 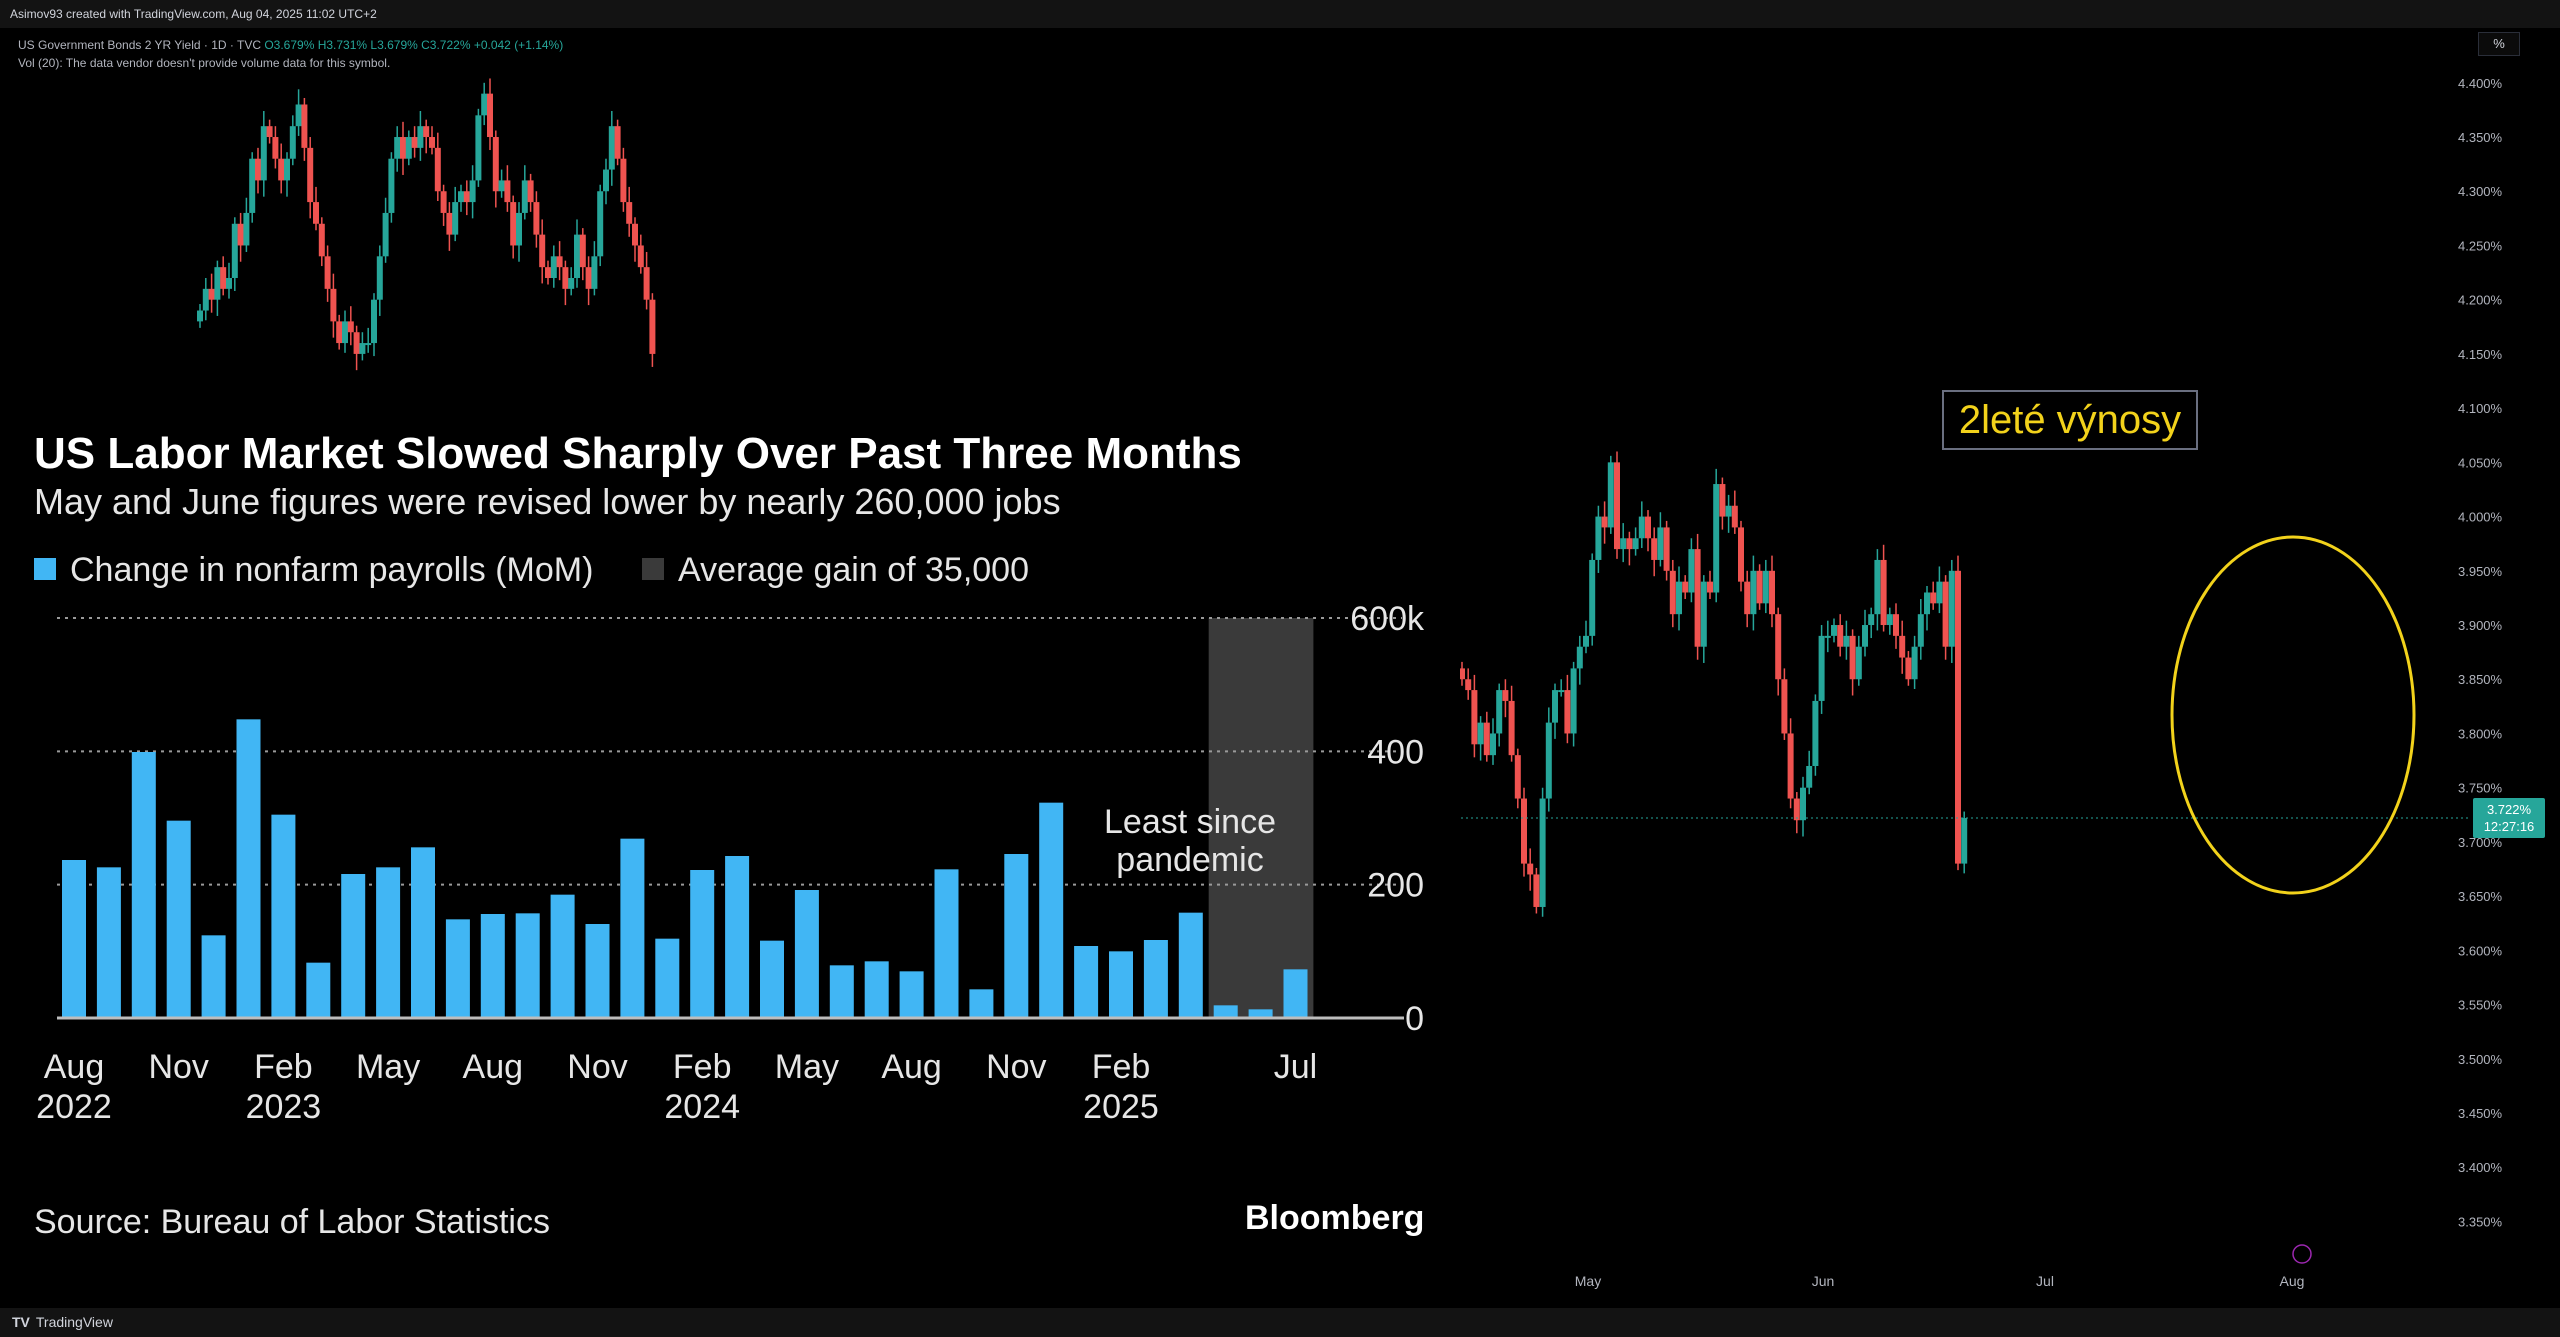 What do you see at coordinates (1280, 1322) in the screenshot?
I see `bottom-bar: TV TradingView` at bounding box center [1280, 1322].